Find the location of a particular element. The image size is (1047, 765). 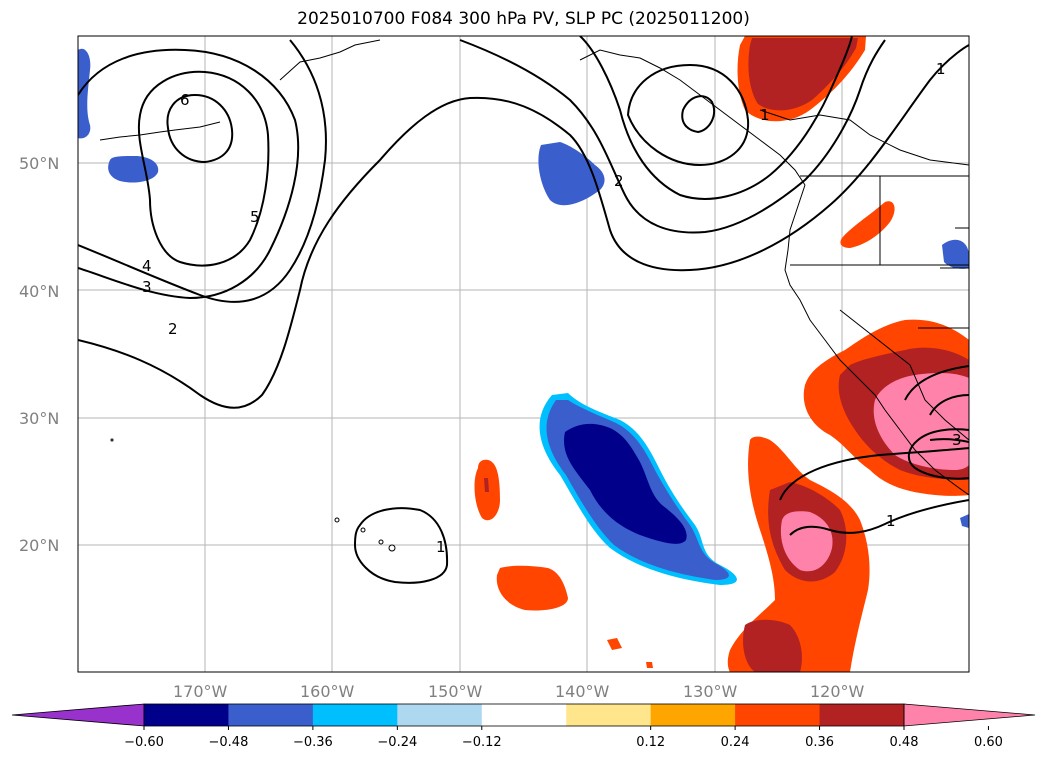

contour-label: 6 is located at coordinates (185, 100).